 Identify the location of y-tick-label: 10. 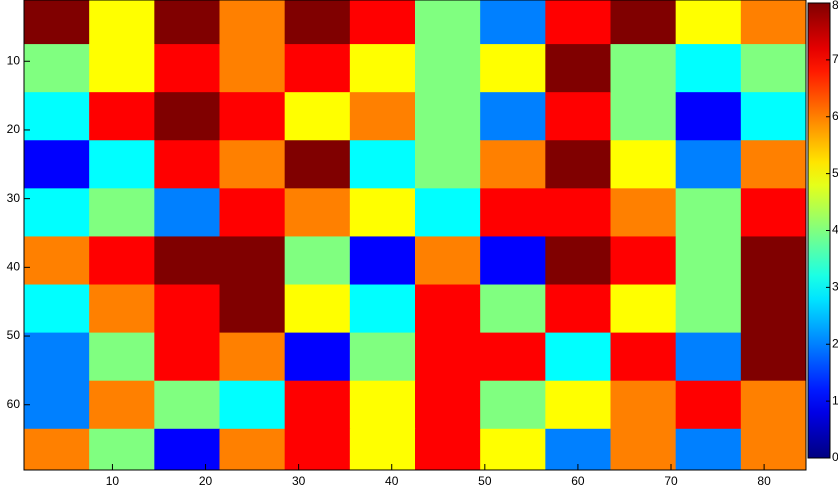
(14, 60).